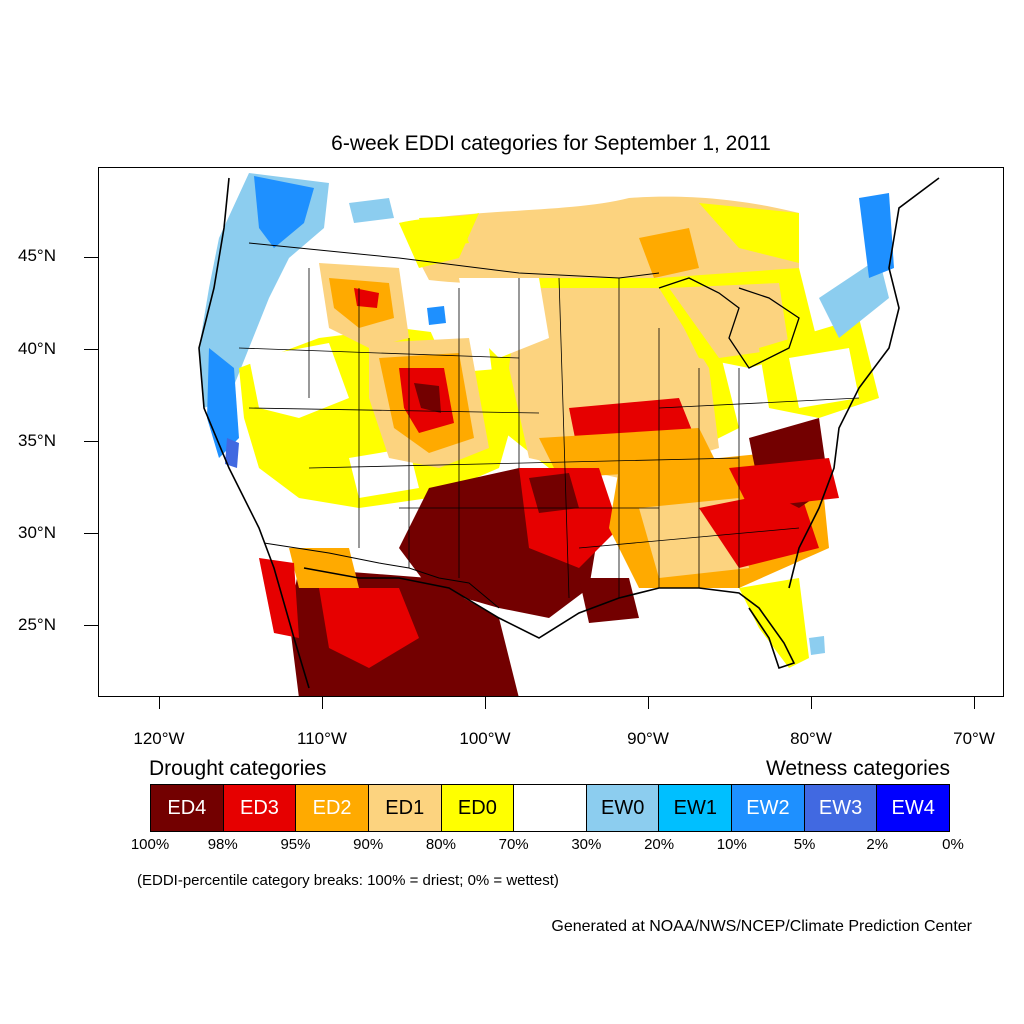  What do you see at coordinates (669, 253) in the screenshot?
I see `canada-orange-spot` at bounding box center [669, 253].